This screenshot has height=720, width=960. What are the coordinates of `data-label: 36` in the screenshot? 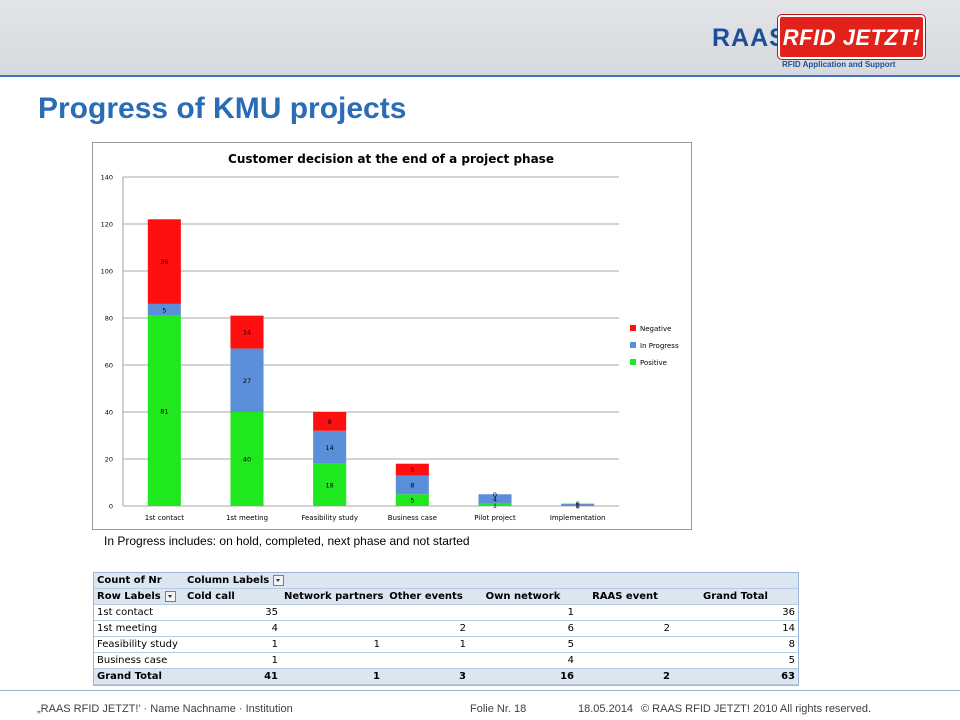 It's located at (164, 262).